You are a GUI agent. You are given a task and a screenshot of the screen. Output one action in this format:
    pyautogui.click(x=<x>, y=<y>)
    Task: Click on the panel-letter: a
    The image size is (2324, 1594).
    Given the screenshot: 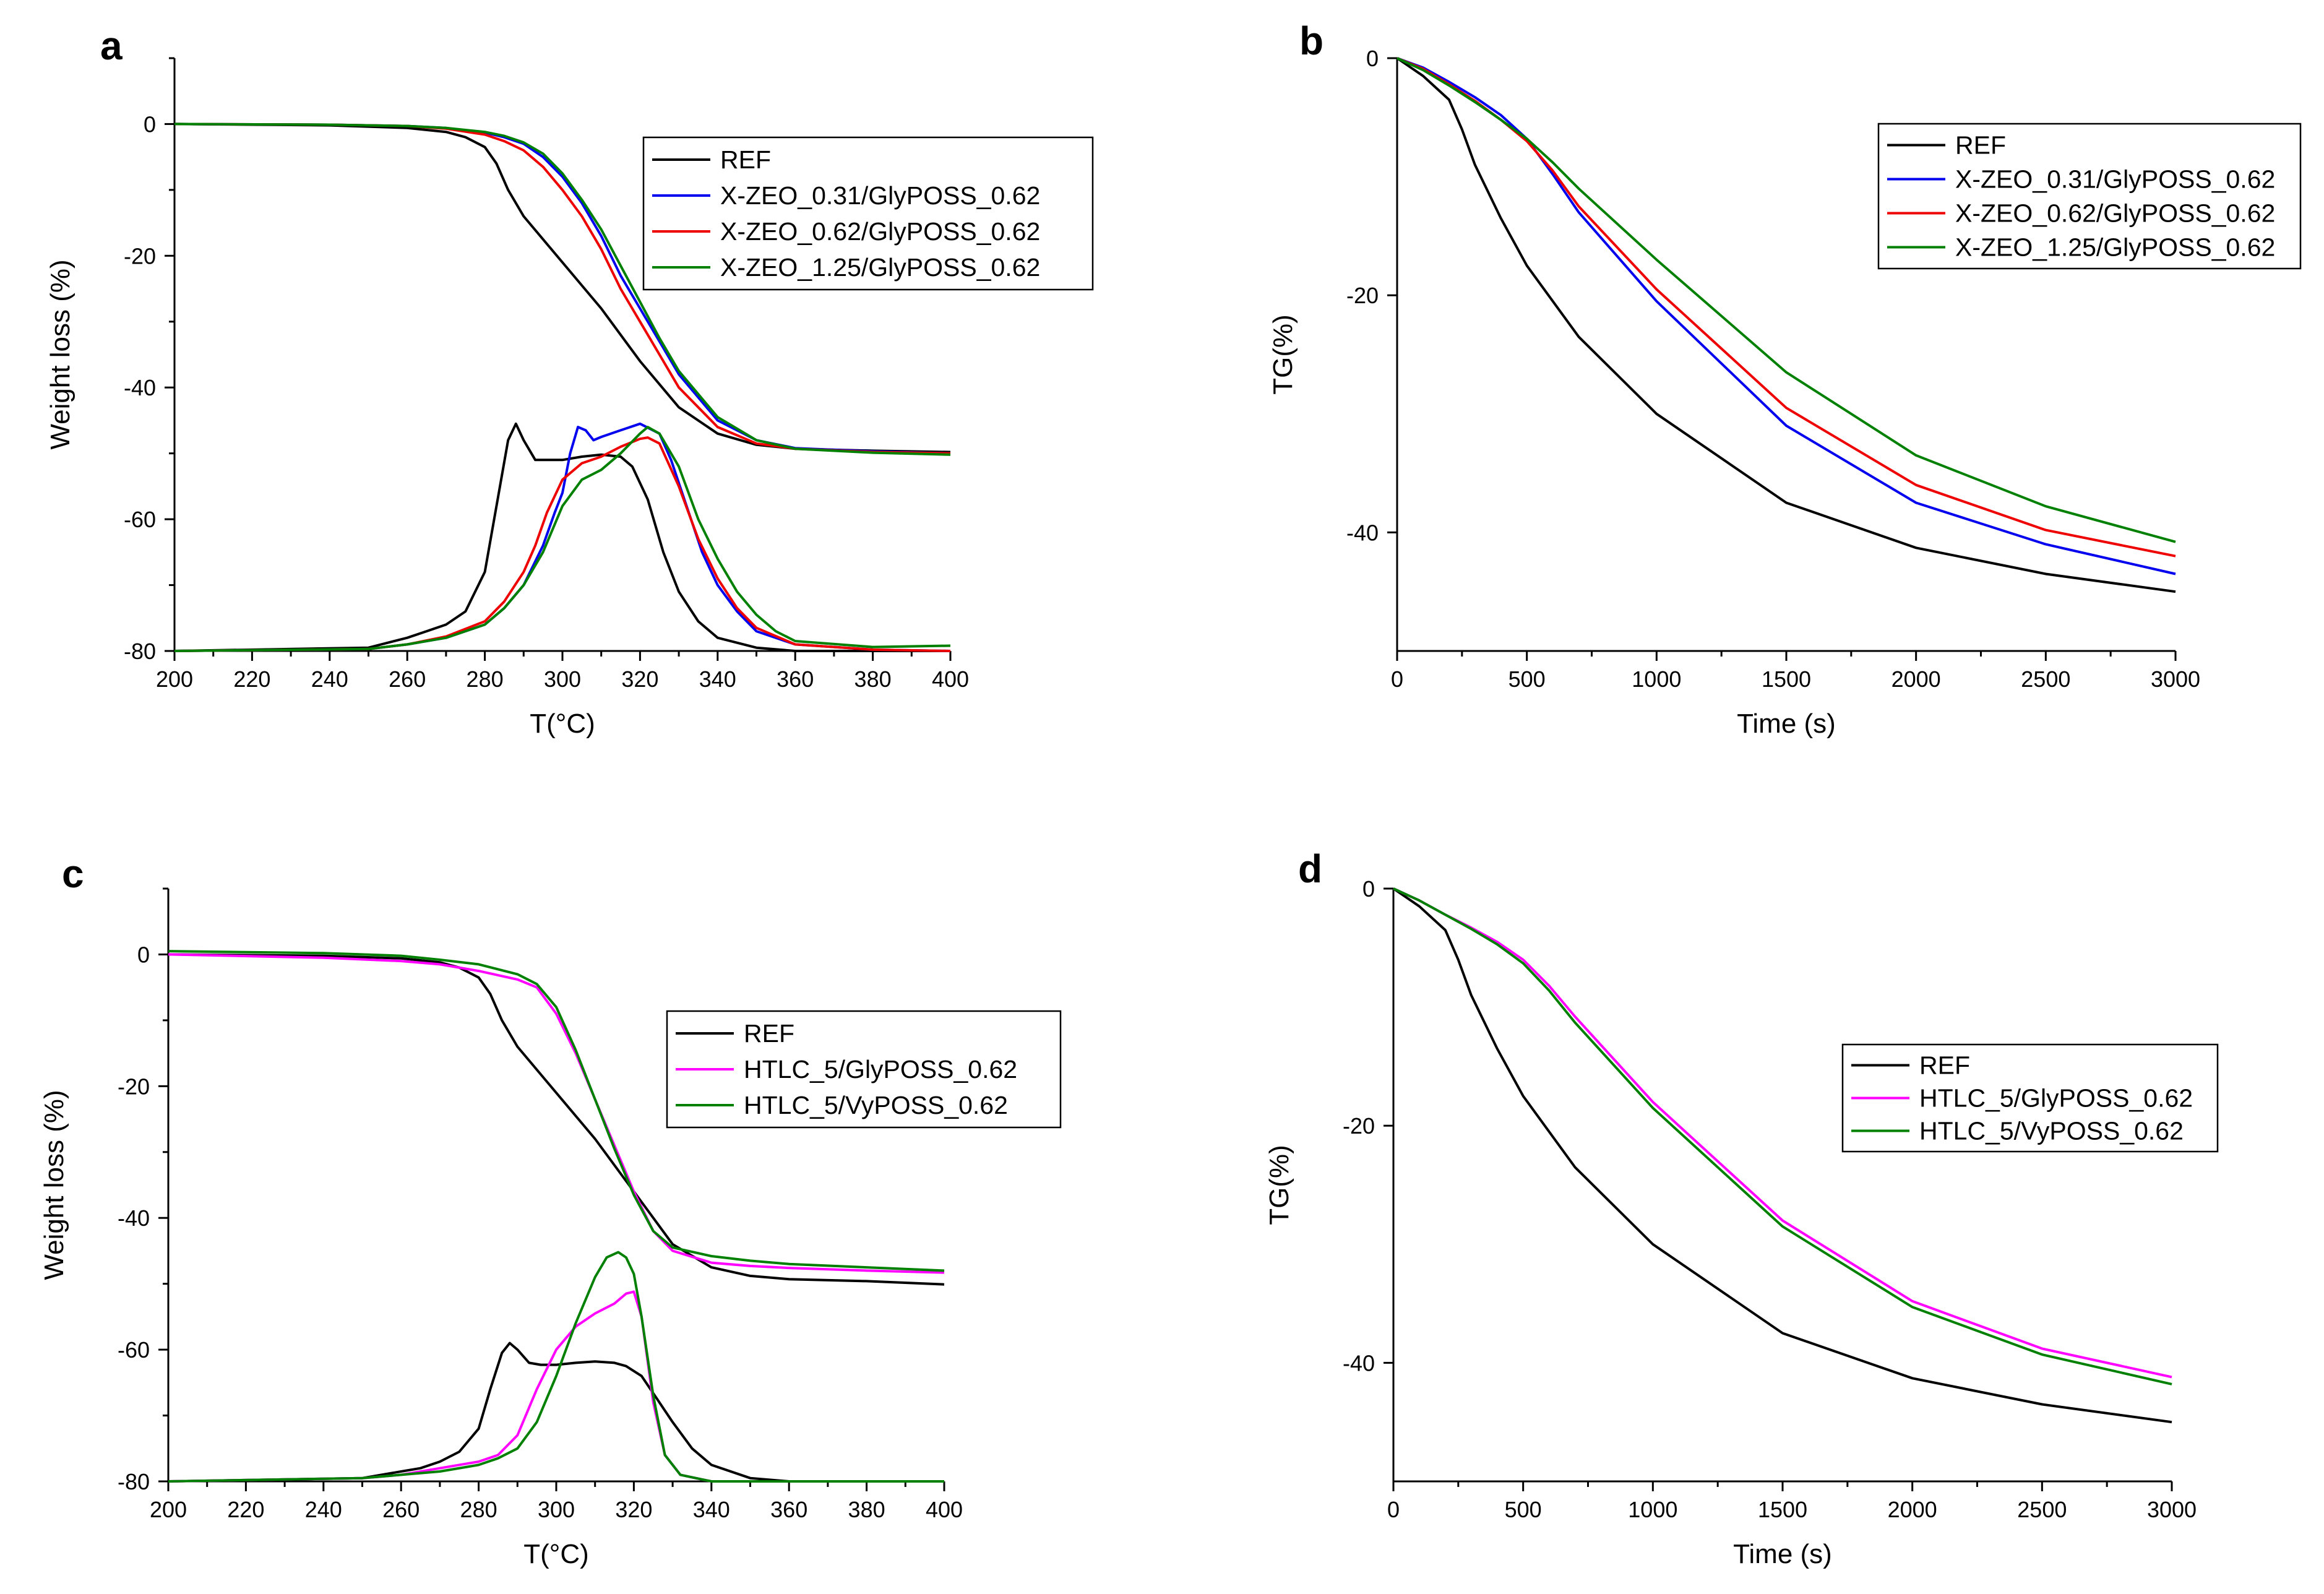 What is the action you would take?
    pyautogui.click(x=111, y=46)
    